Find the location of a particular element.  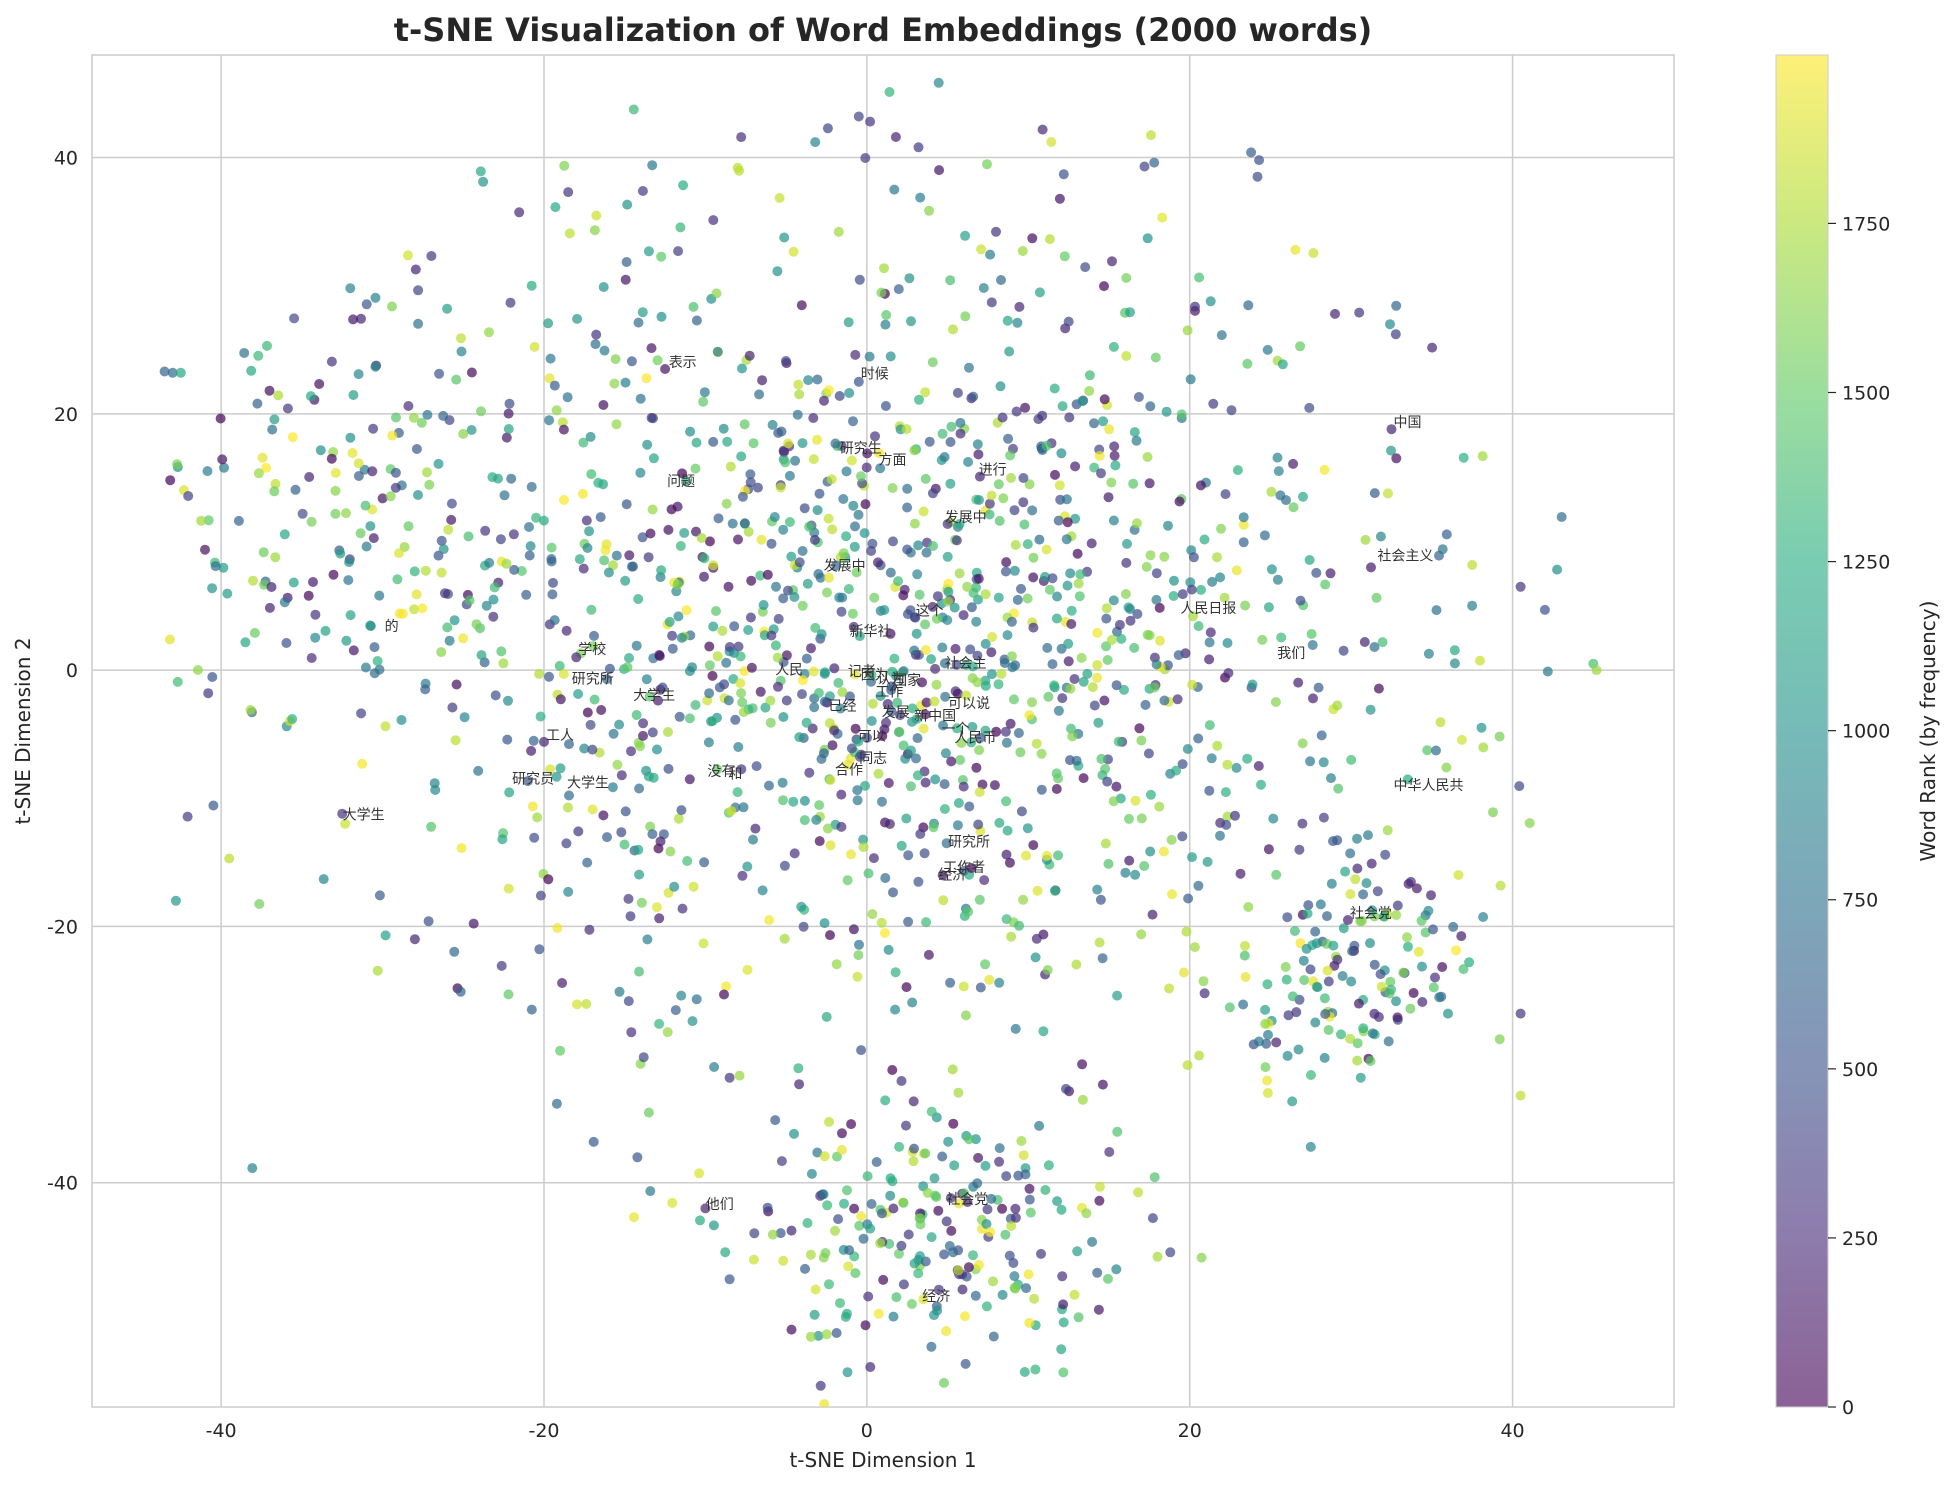

word-label: 他们 is located at coordinates (720, 1205).